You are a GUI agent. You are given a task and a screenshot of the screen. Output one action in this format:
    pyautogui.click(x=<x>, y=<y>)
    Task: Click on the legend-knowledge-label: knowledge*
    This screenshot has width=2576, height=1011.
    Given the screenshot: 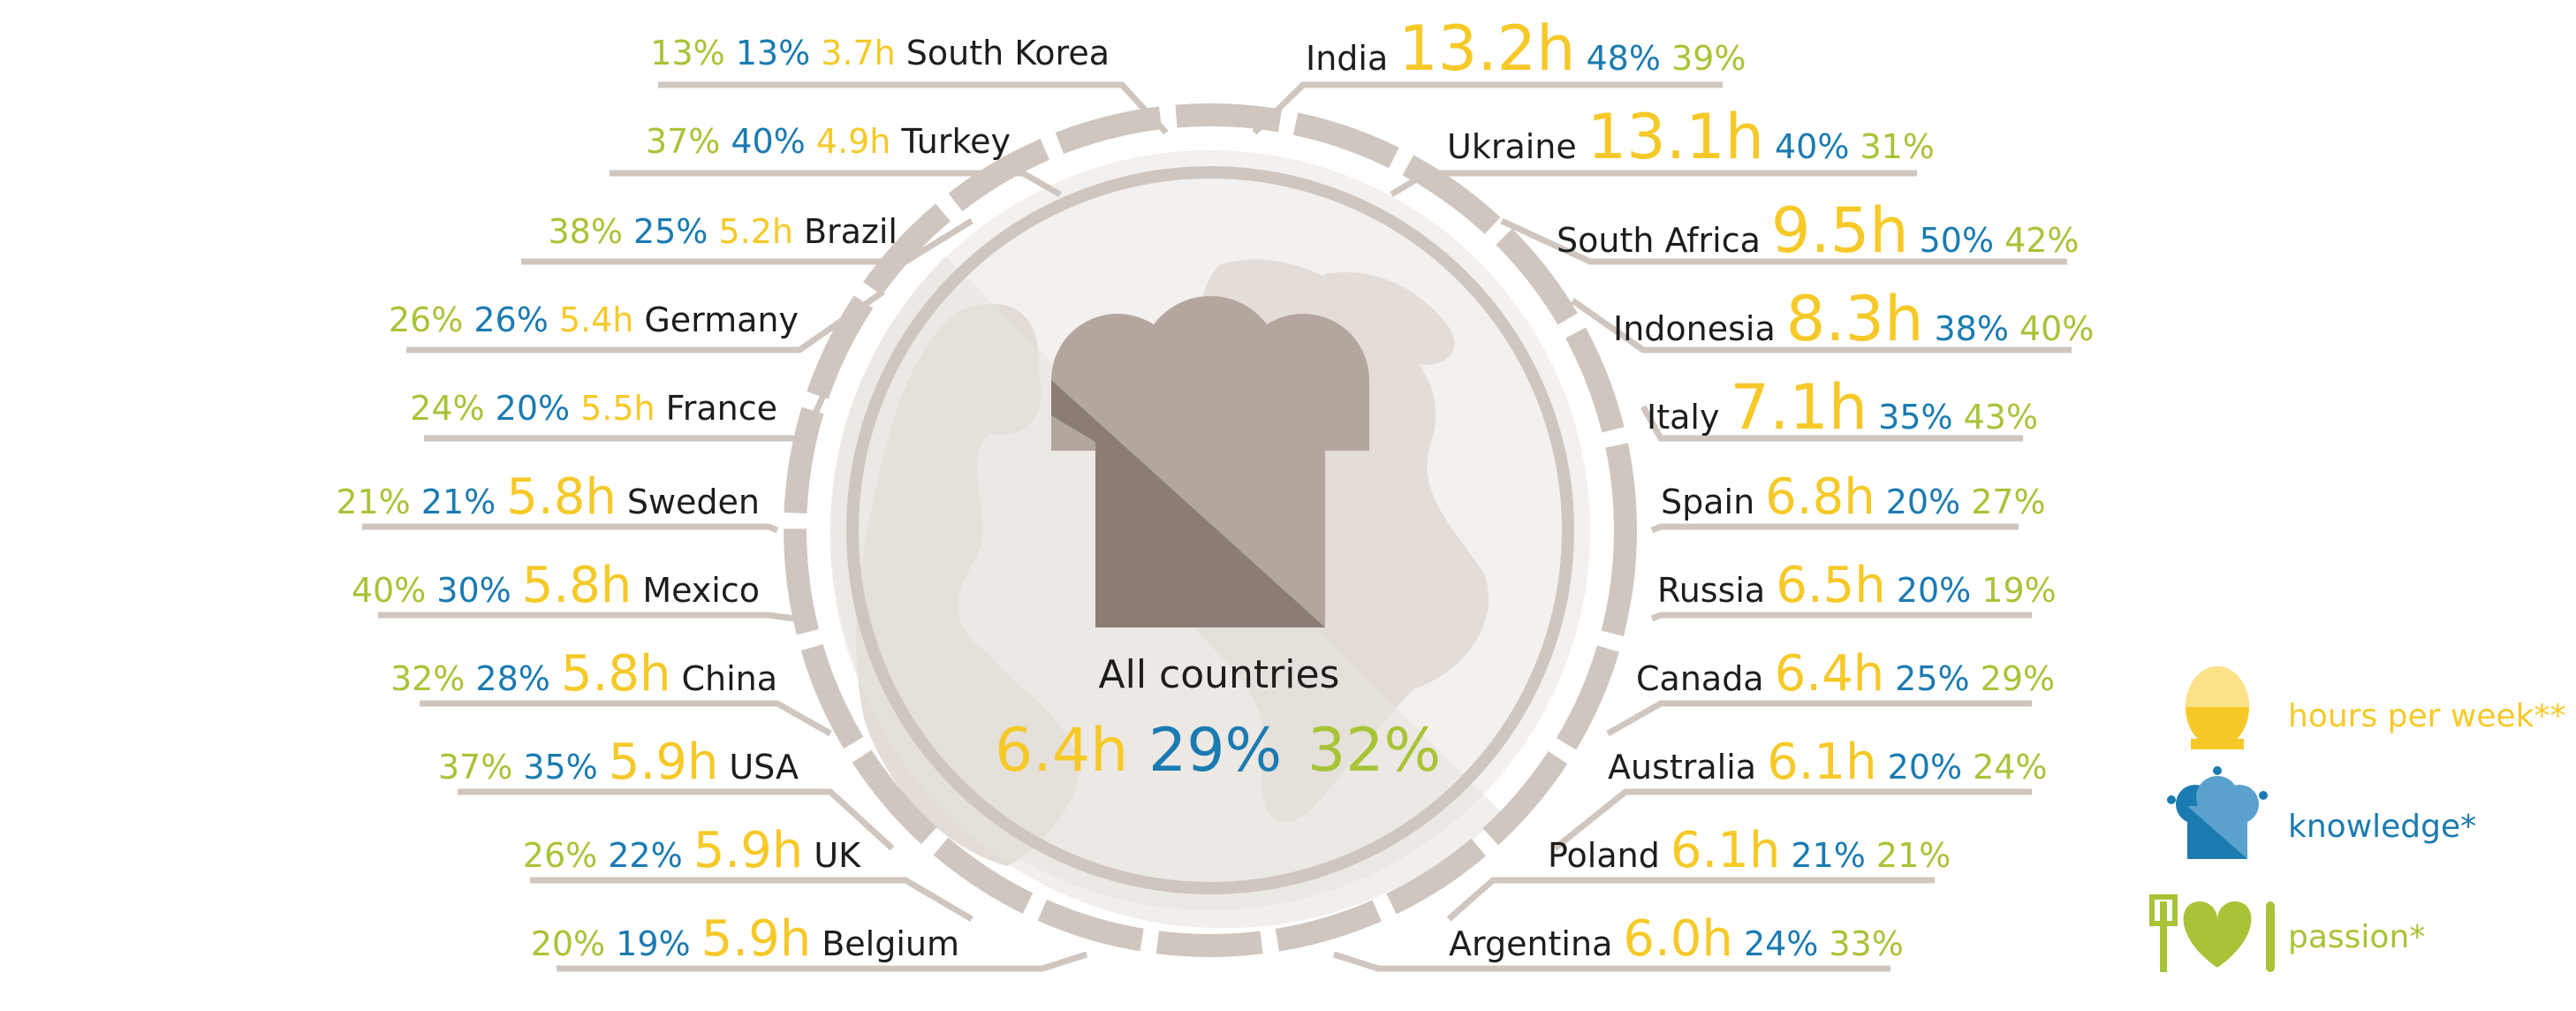 What is the action you would take?
    pyautogui.click(x=2382, y=827)
    